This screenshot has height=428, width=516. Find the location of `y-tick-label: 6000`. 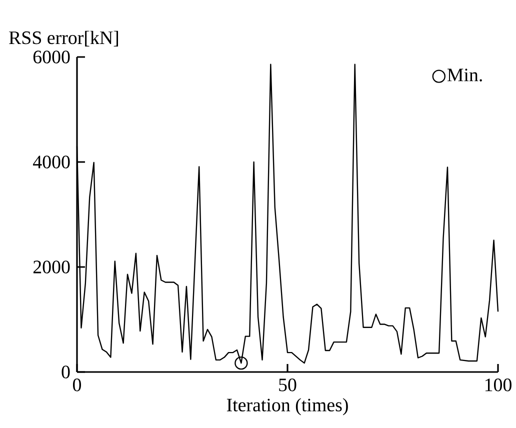

y-tick-label: 6000 is located at coordinates (51, 57).